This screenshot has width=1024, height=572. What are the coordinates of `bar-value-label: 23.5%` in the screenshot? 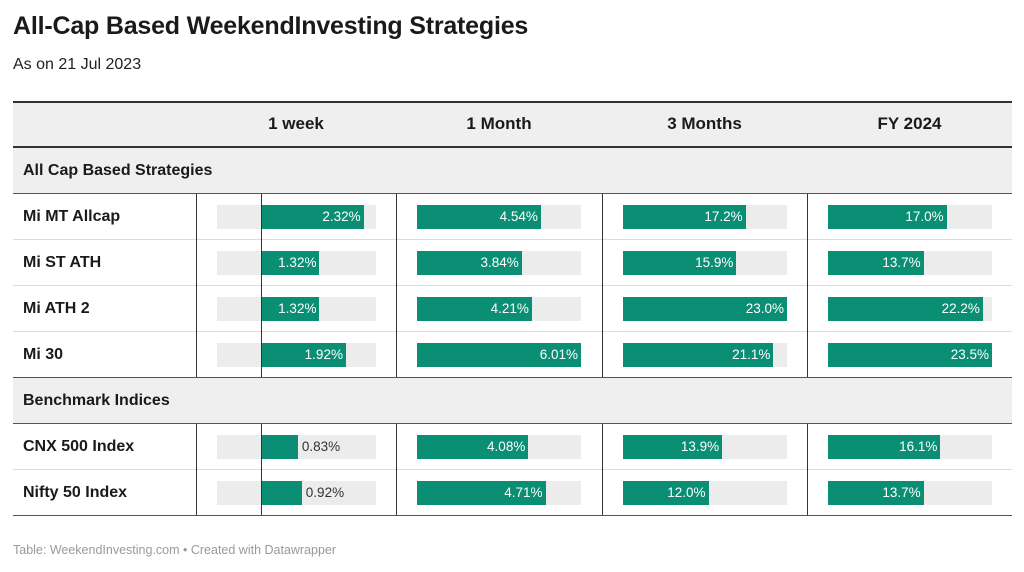 It's located at (969, 354).